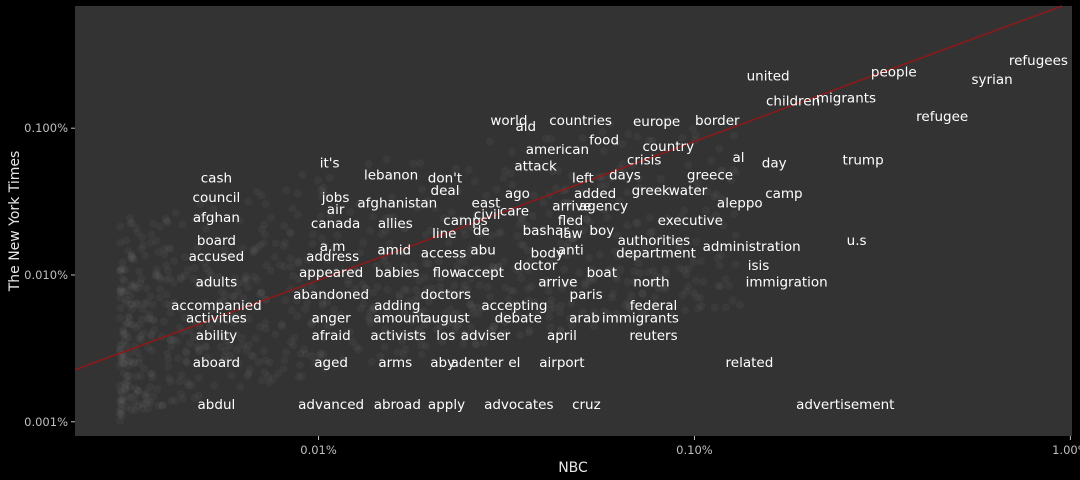  Describe the element at coordinates (397, 306) in the screenshot. I see `word-label: adding` at that location.